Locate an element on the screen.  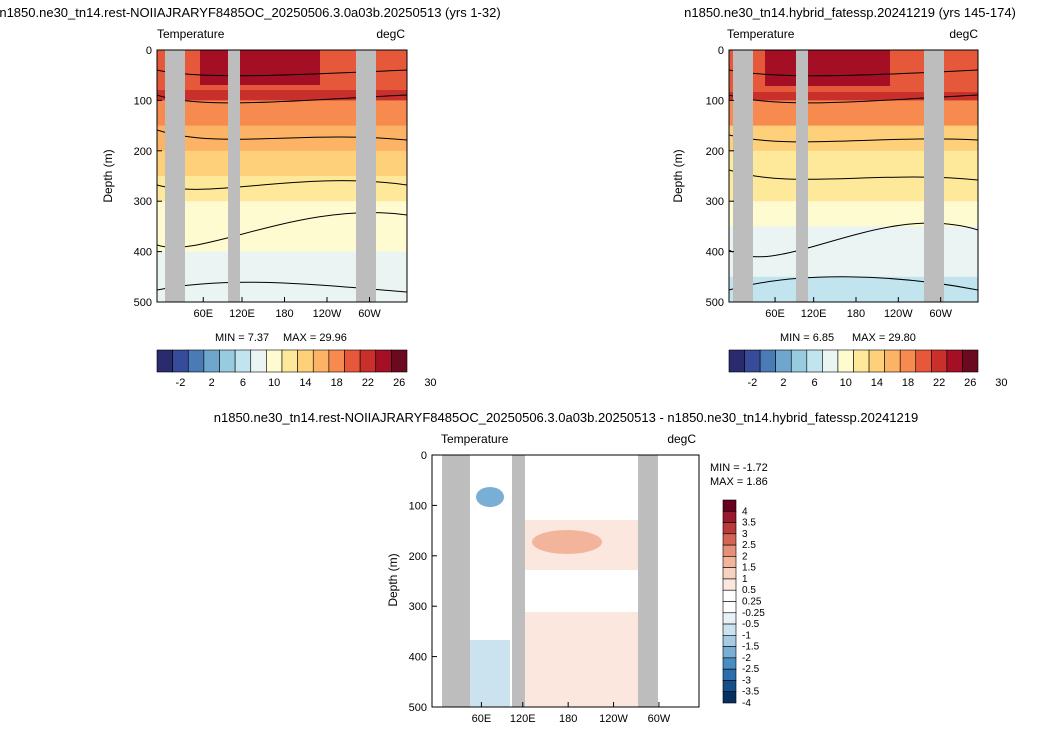
colorbar-label: 18 is located at coordinates (337, 383).